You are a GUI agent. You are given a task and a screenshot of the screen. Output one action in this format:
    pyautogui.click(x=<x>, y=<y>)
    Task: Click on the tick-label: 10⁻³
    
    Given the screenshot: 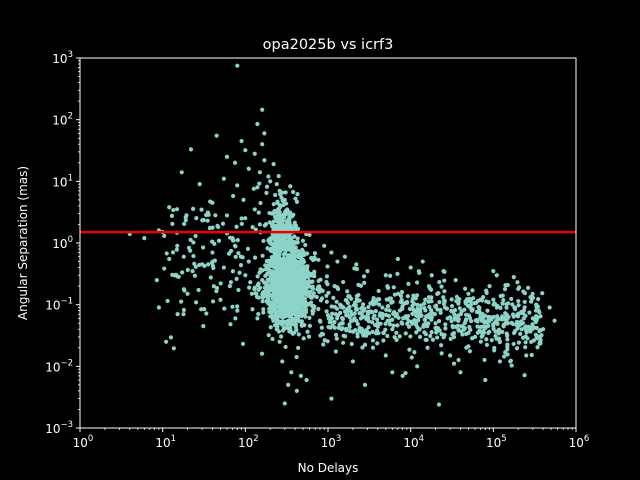 What is the action you would take?
    pyautogui.click(x=59, y=428)
    